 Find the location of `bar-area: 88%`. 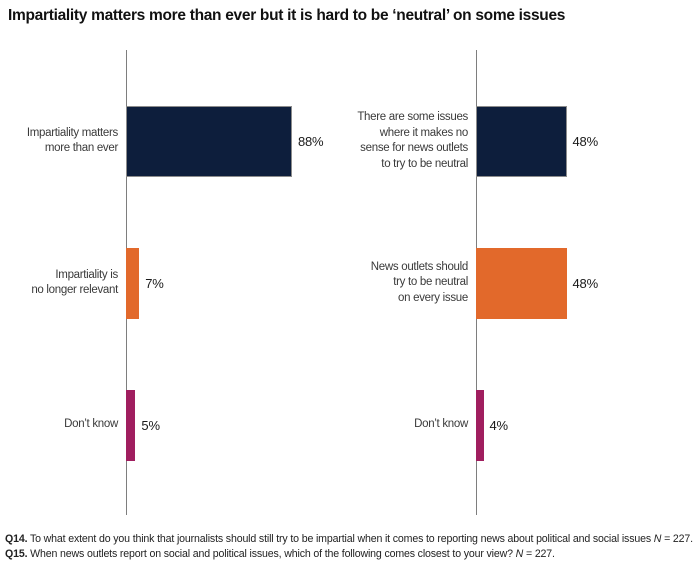

bar-area: 88% is located at coordinates (238, 141).